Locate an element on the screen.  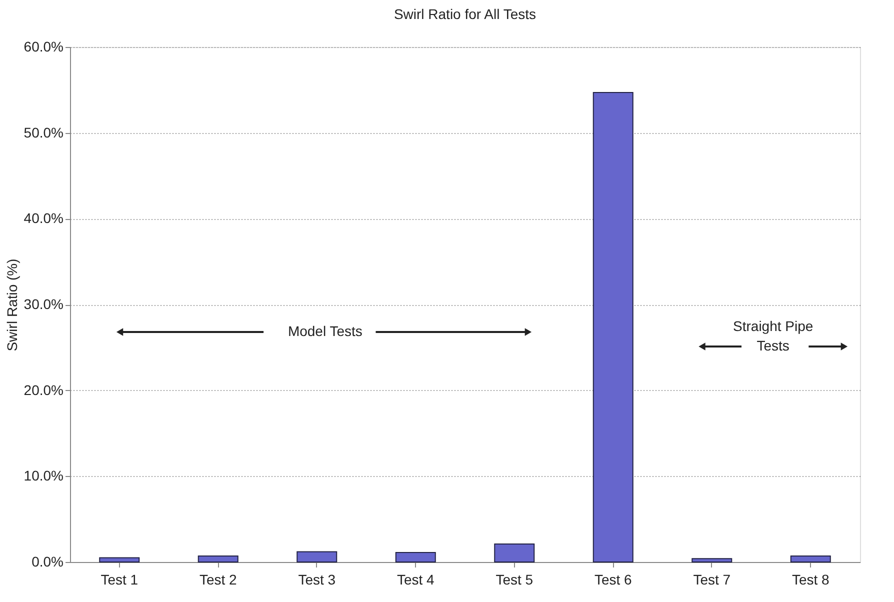
x-tick-label: Test 7 is located at coordinates (712, 580).